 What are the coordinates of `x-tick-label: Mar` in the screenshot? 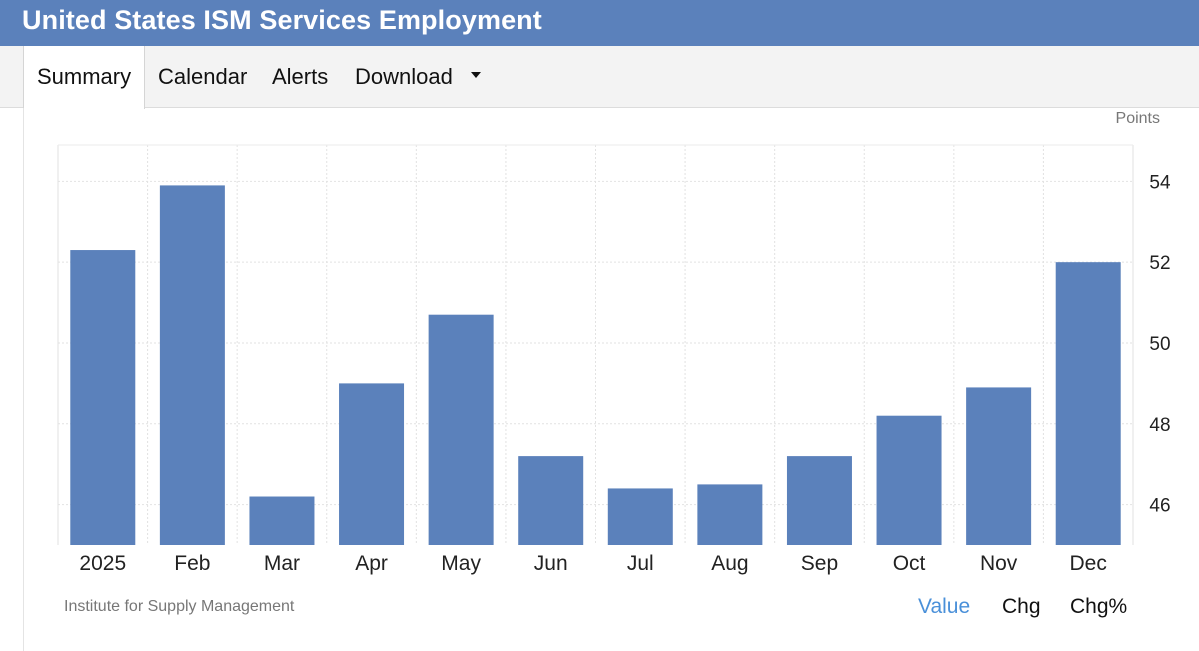 It's located at (282, 563).